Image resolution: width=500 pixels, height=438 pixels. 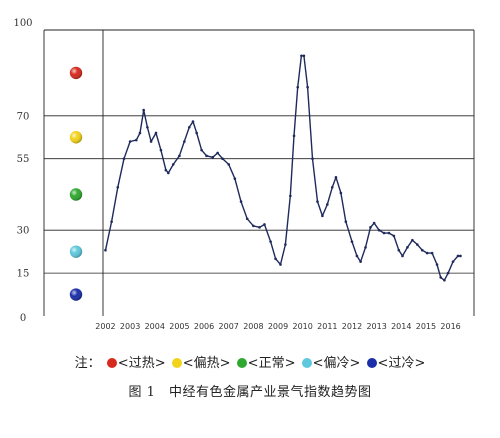 What do you see at coordinates (136, 361) in the screenshot?
I see `legend-item-overheat: <过热>` at bounding box center [136, 361].